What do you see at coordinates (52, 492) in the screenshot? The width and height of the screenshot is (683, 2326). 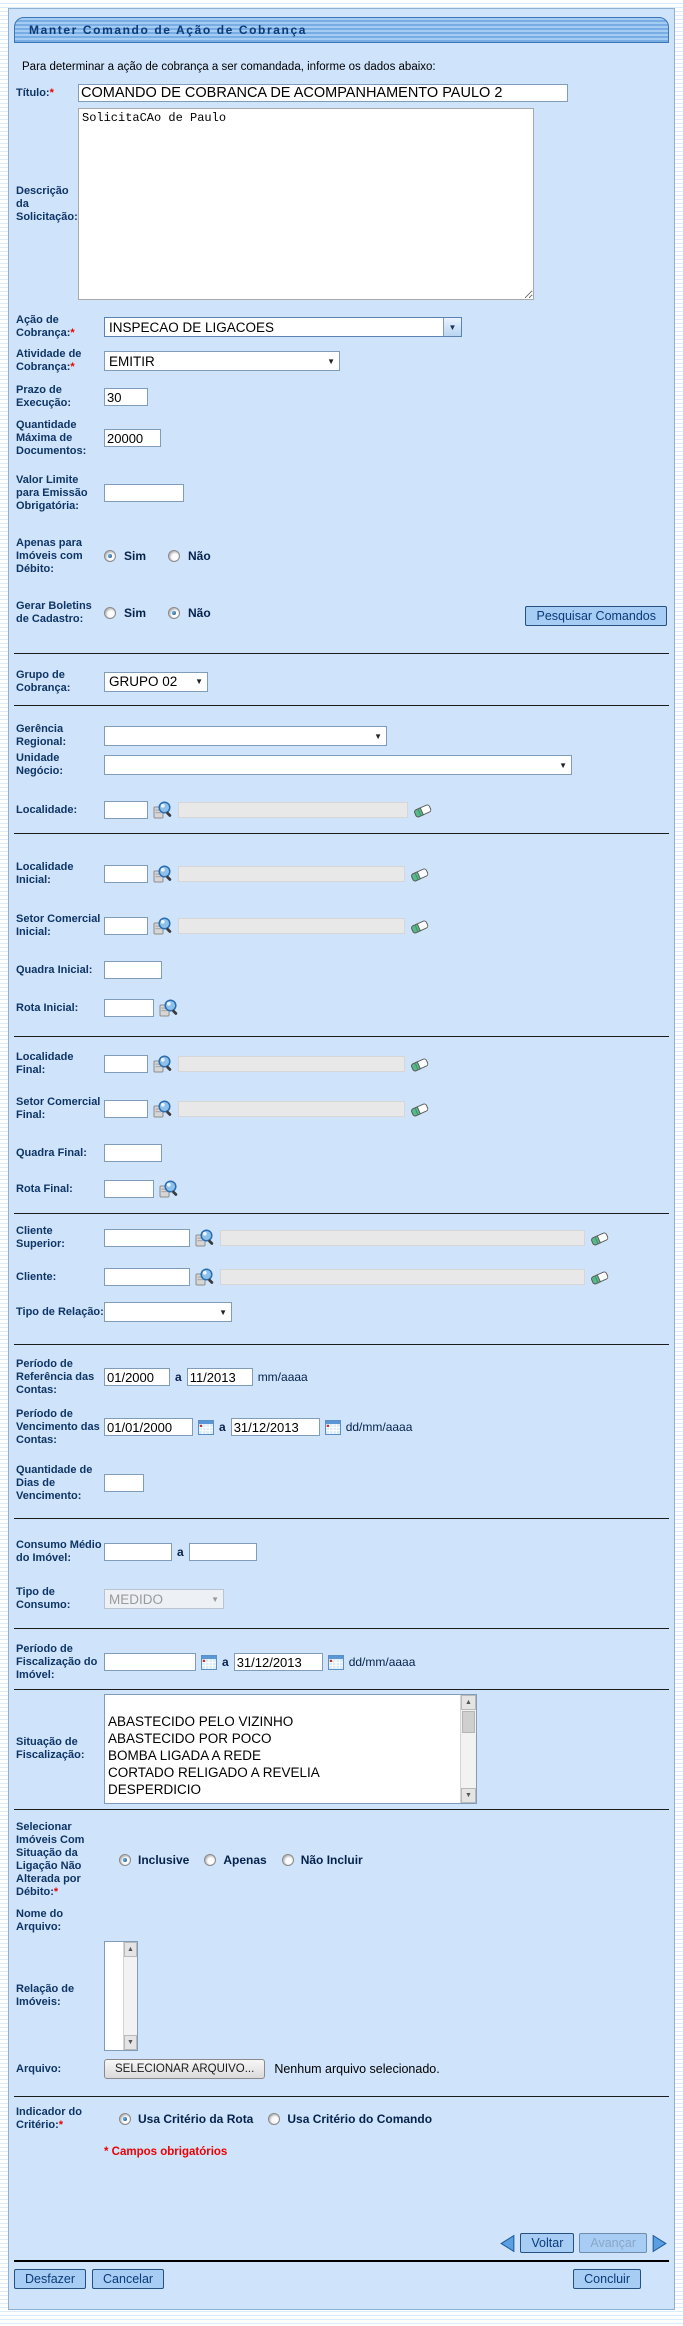 I see `valor-limite-label: Valor Limite para Emissão Obrigatória:` at bounding box center [52, 492].